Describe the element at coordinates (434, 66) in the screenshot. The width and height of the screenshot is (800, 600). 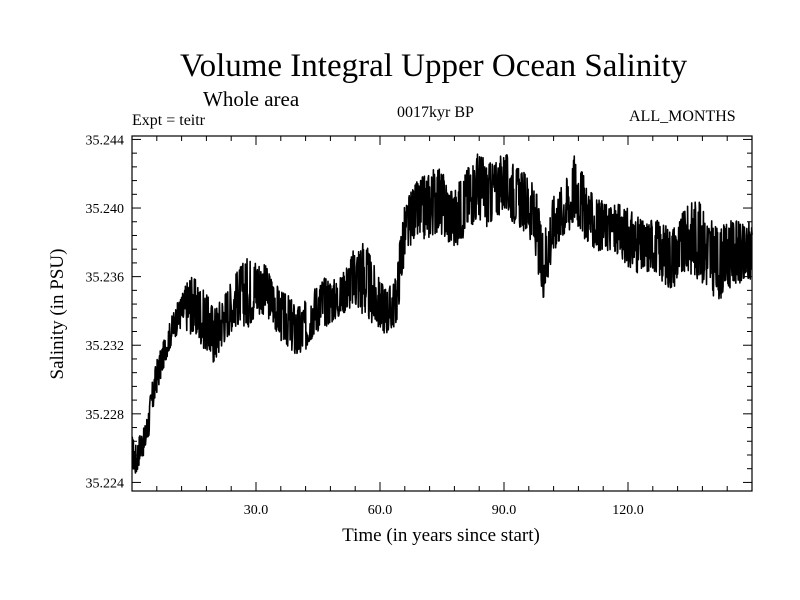
I see `chart-title: Volume Integral Upper Ocean Salinity` at that location.